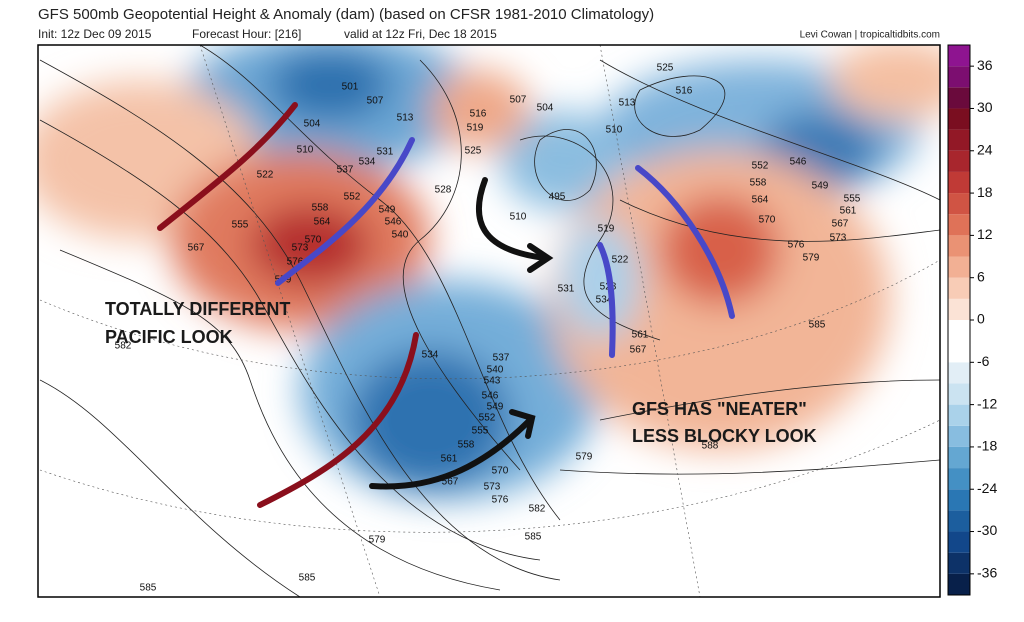 This screenshot has width=1024, height=622. What do you see at coordinates (350, 87) in the screenshot?
I see `contour-label: 501` at bounding box center [350, 87].